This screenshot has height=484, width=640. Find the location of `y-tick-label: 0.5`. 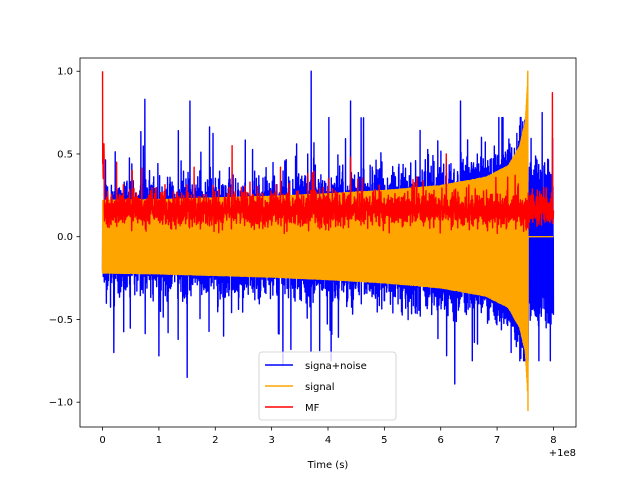

y-tick-label: 0.5 is located at coordinates (65, 154).